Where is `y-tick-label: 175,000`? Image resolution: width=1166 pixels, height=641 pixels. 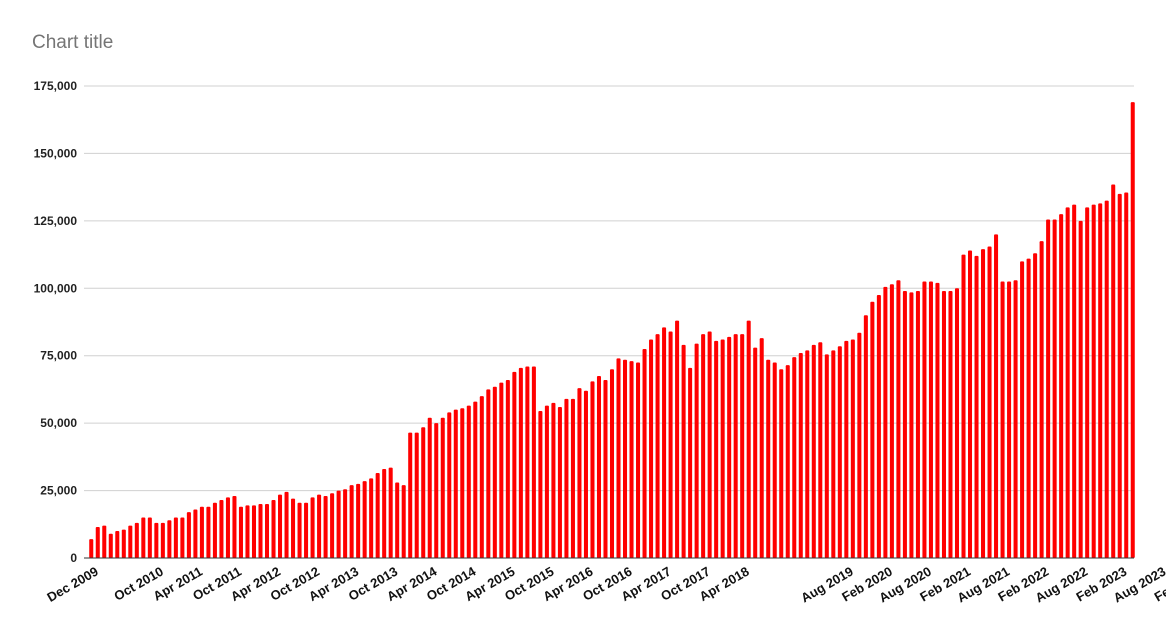 y-tick-label: 175,000 is located at coordinates (56, 86).